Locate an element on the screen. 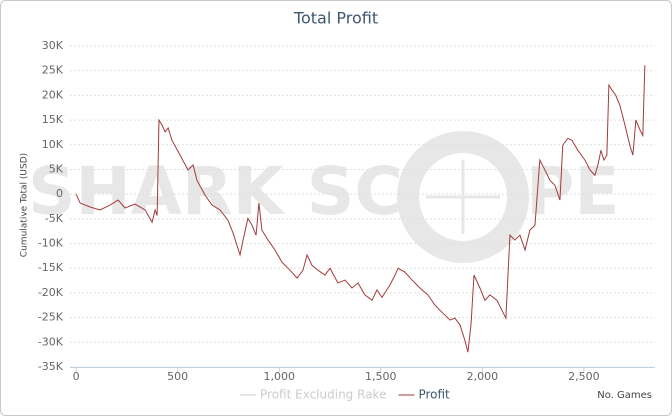 The width and height of the screenshot is (672, 416). x-tick-label: 0 is located at coordinates (76, 376).